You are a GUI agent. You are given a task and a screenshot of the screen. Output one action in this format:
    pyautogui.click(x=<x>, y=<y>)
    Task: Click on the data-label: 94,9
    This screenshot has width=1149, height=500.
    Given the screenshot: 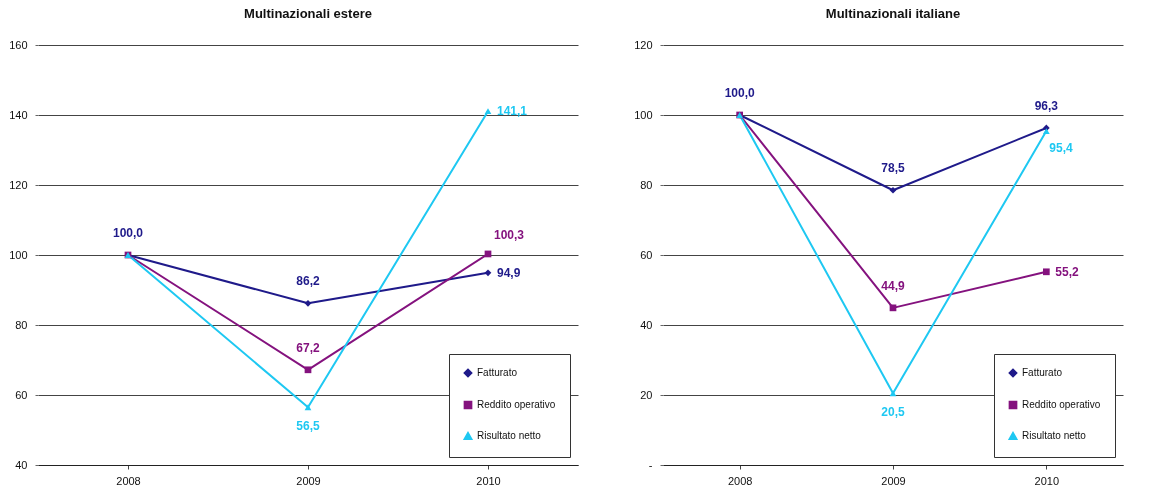 What is the action you would take?
    pyautogui.click(x=509, y=272)
    